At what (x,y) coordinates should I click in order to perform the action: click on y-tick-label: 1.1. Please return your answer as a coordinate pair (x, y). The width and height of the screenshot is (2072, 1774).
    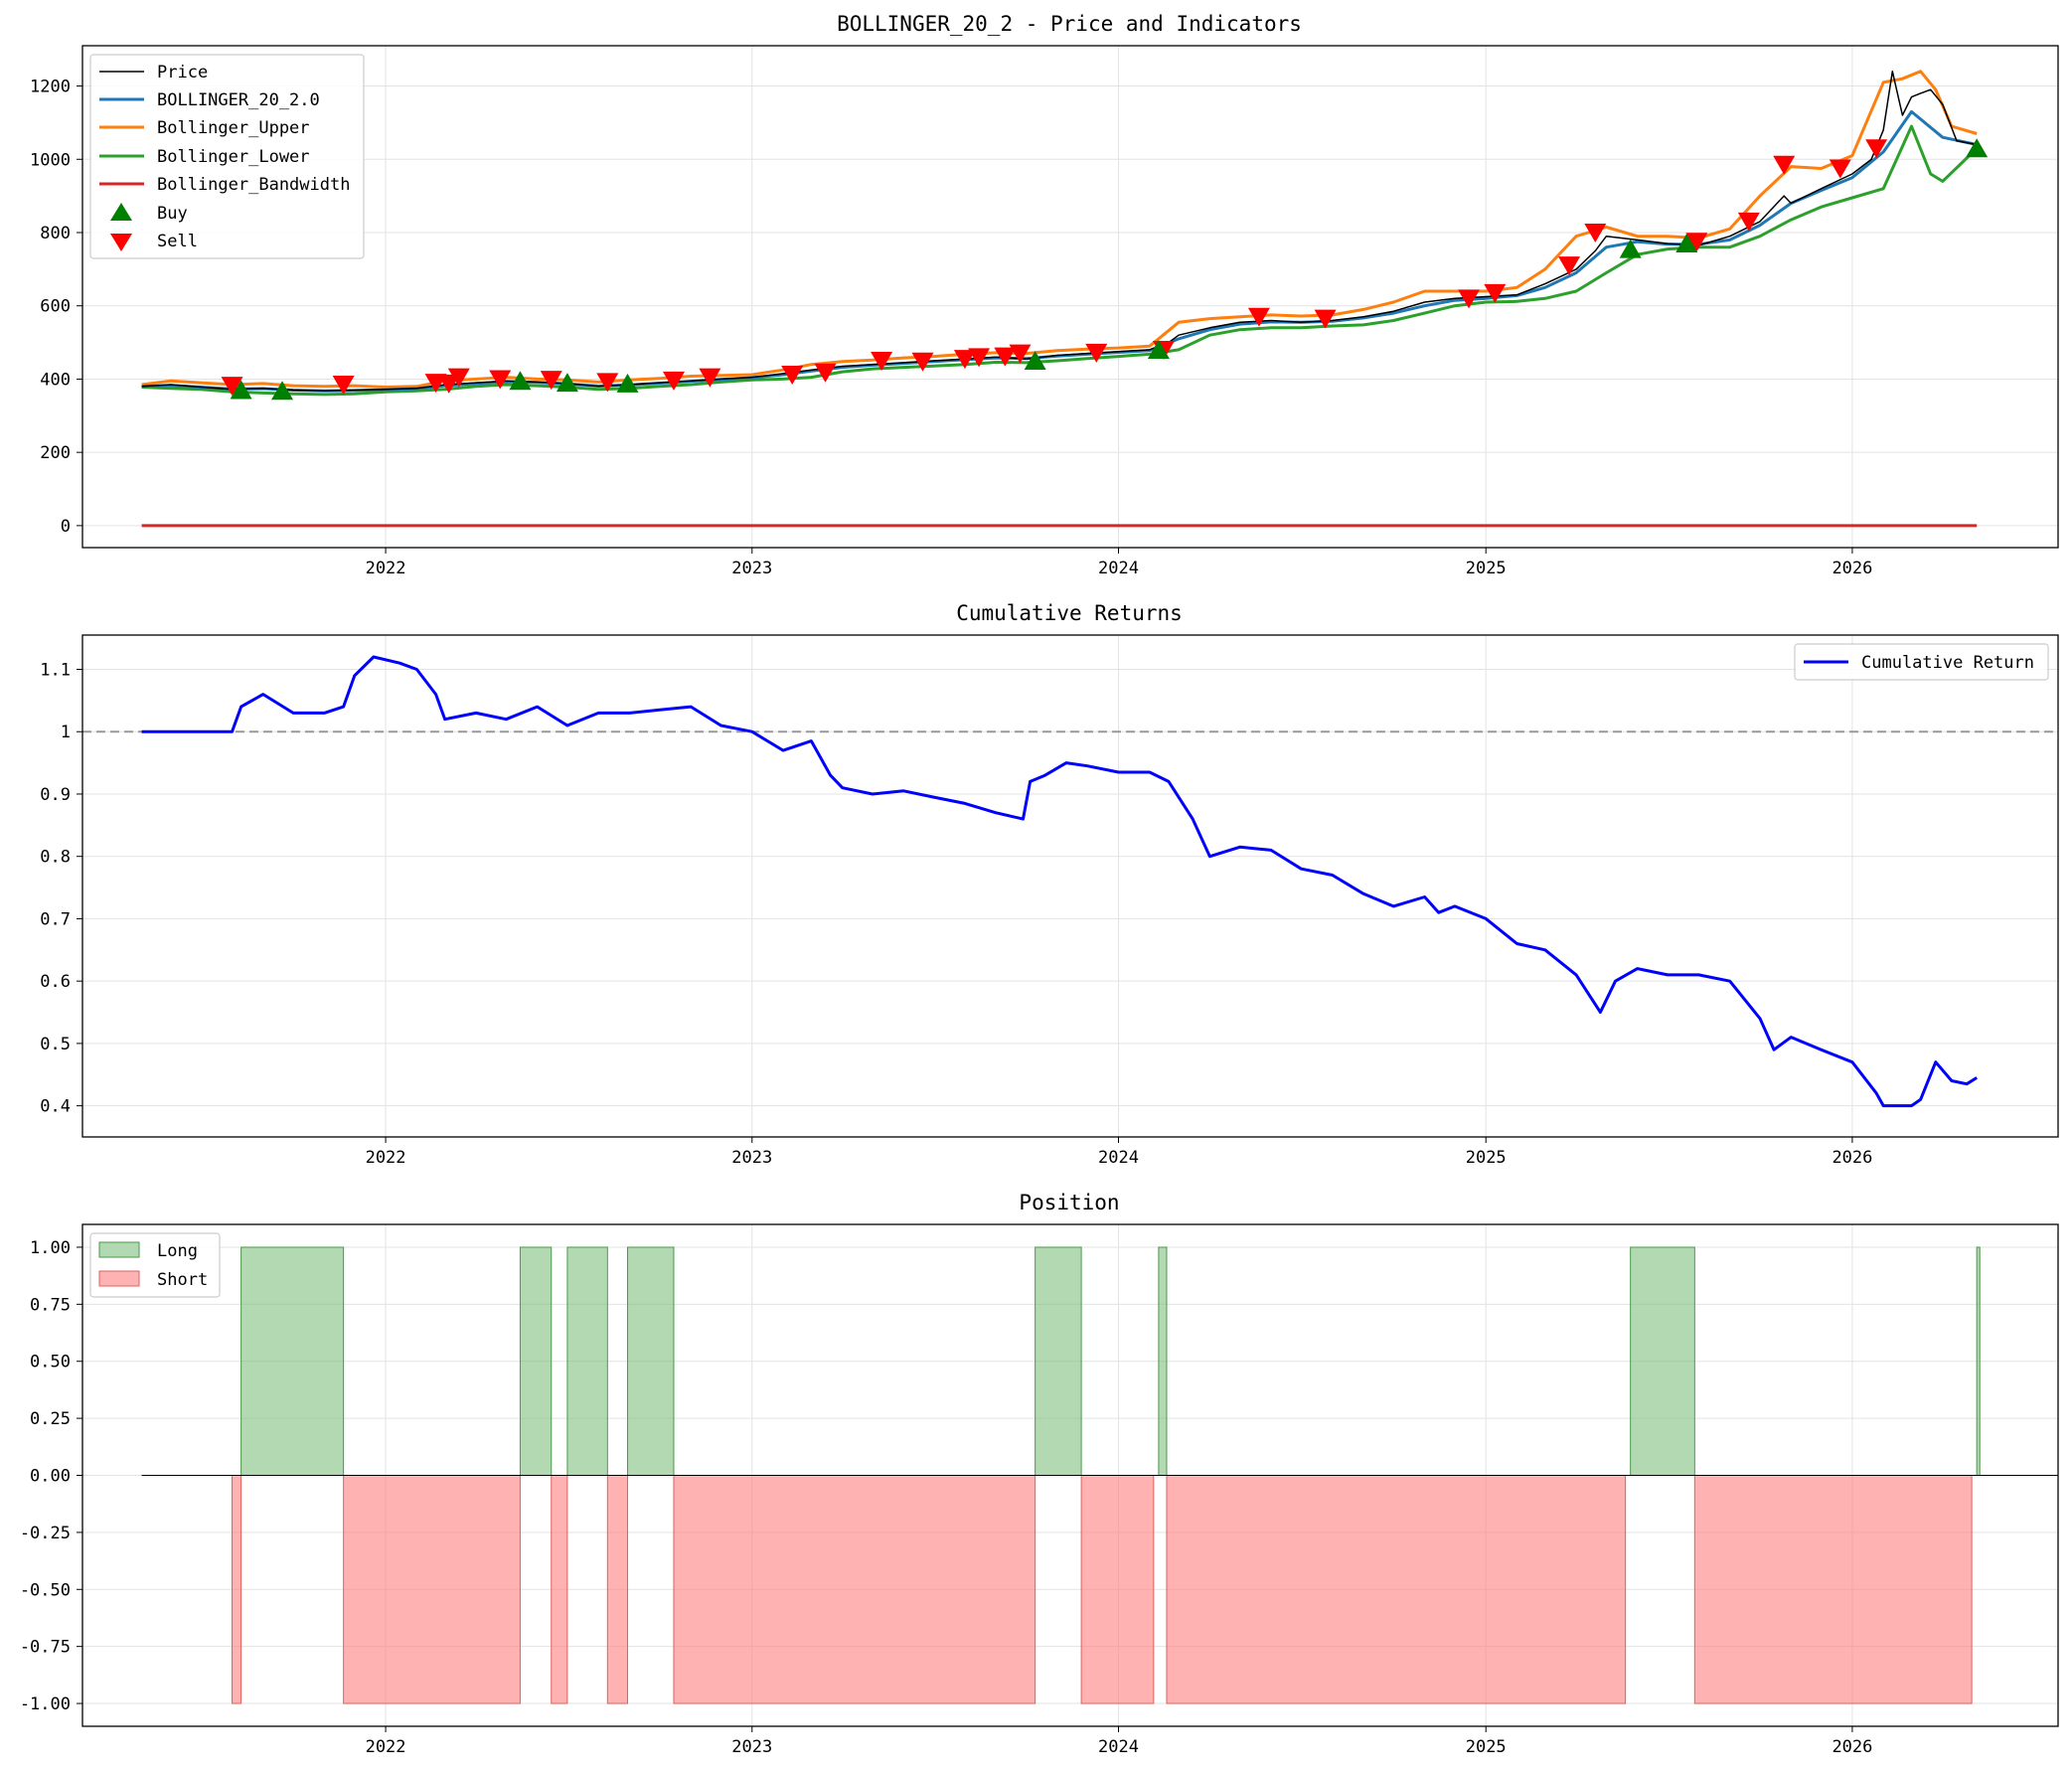
    Looking at the image, I should click on (55, 671).